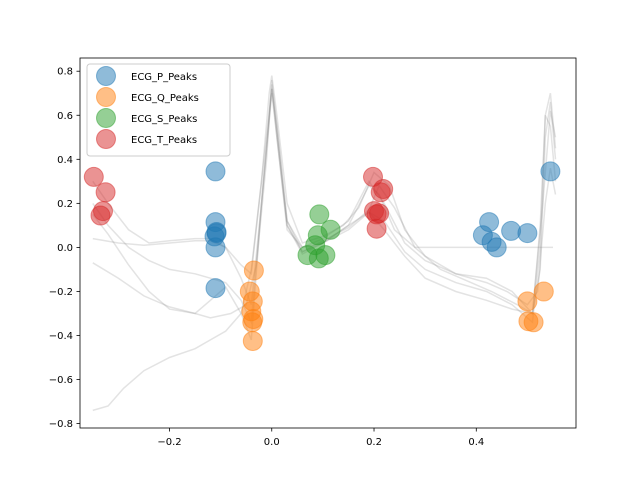  Describe the element at coordinates (272, 442) in the screenshot. I see `x-tick-label: 0.0` at that location.